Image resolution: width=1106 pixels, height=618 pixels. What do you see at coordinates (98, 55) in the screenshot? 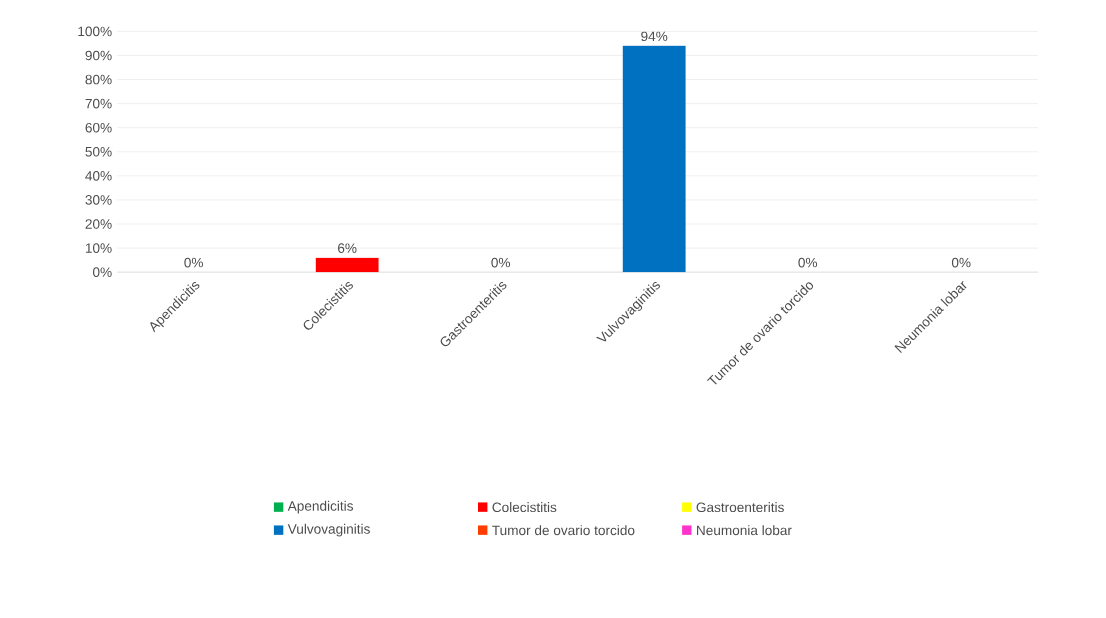
I see `y-tick-label: 90%` at bounding box center [98, 55].